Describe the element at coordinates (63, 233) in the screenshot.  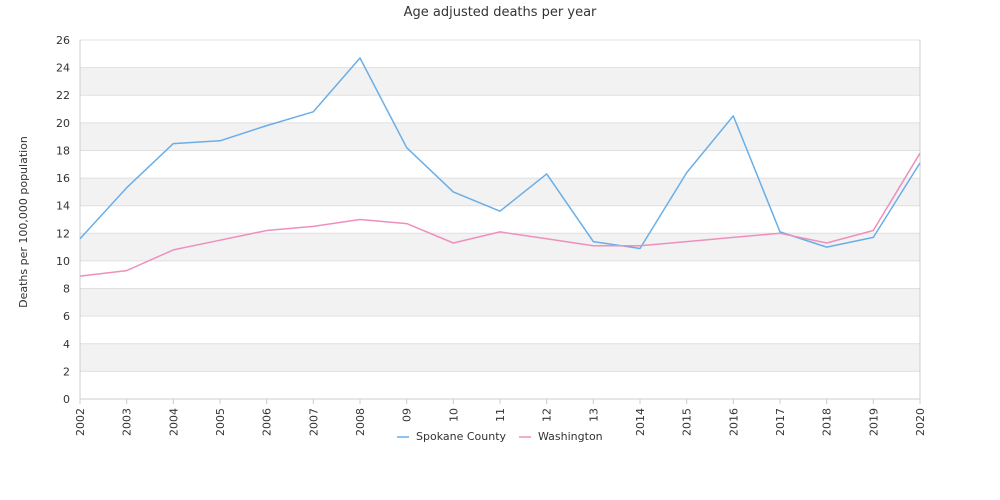
I see `y-tick-label: 12` at that location.